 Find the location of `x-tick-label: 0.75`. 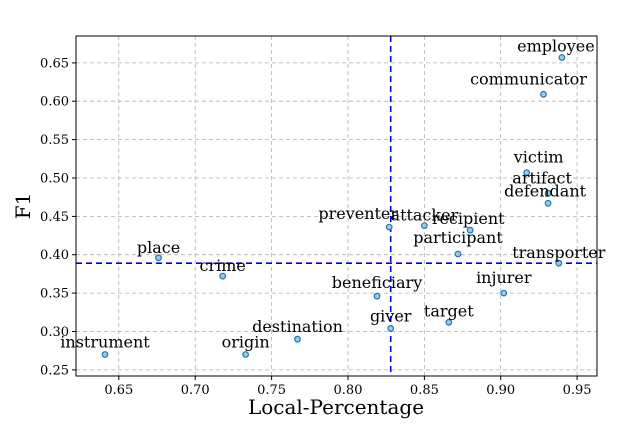

x-tick-label: 0.75 is located at coordinates (271, 390).